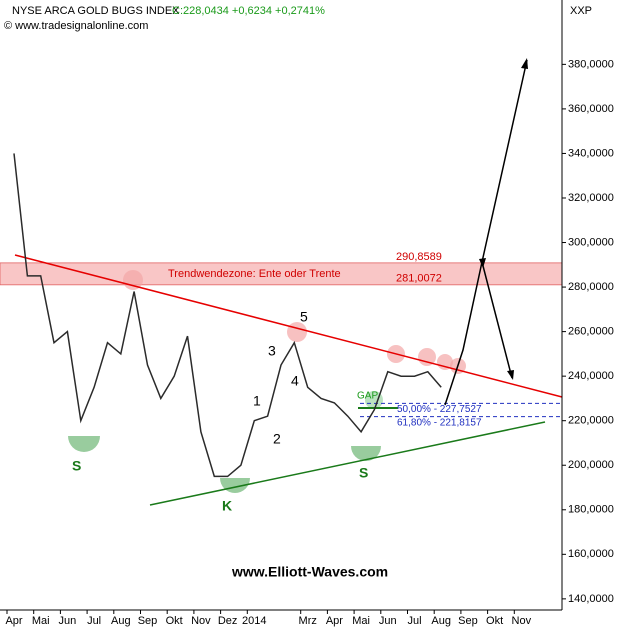  I want to click on fib-label: 50,00% - 227,7527, so click(439, 409).